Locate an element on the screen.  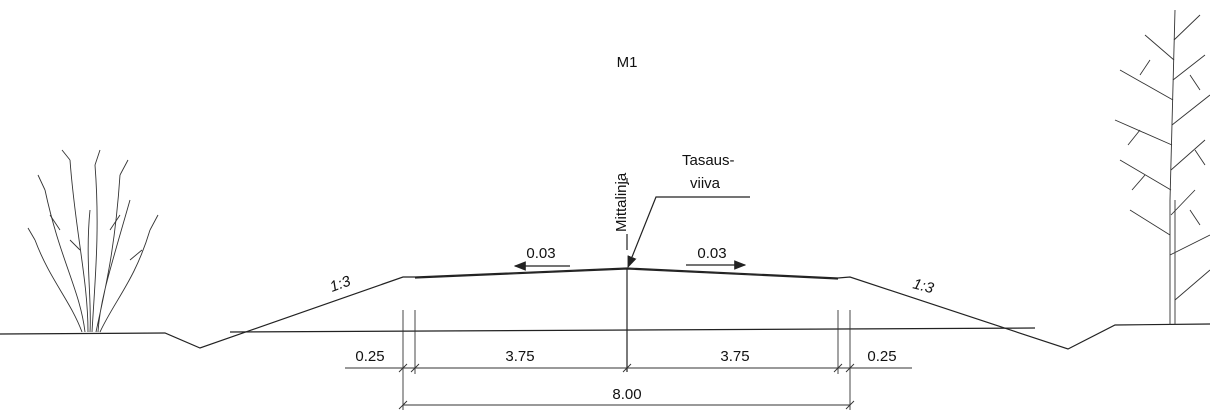
leveling-label: viiva is located at coordinates (705, 183).